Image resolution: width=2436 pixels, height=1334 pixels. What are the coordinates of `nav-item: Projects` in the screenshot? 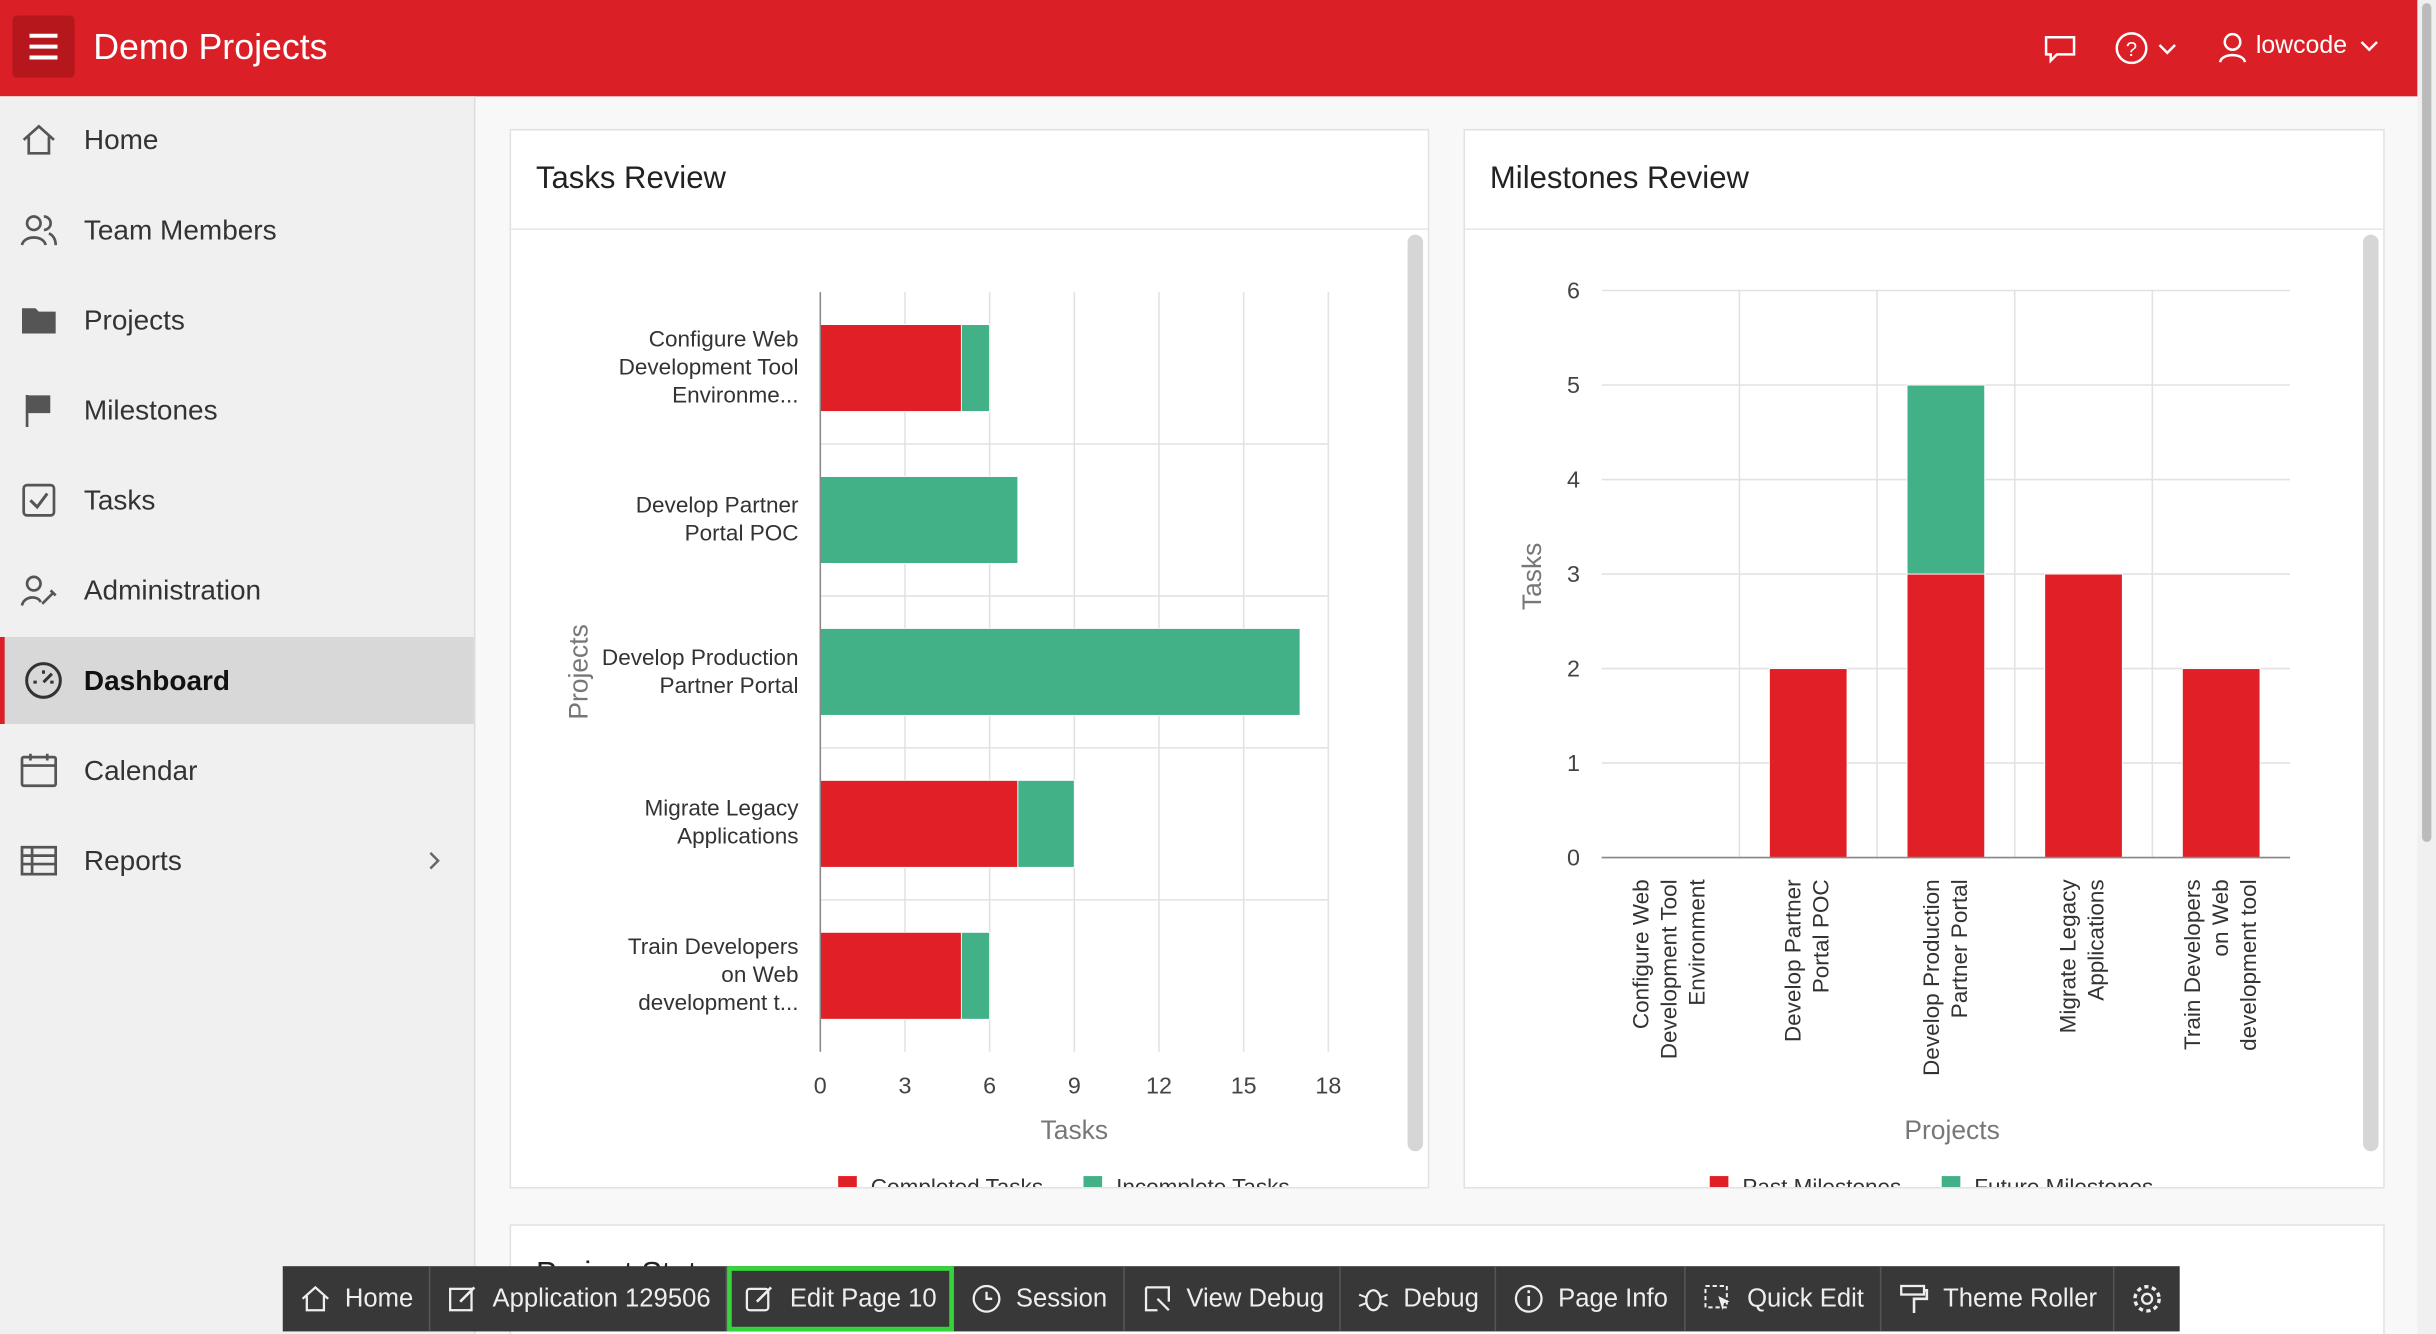 It's located at (237, 320).